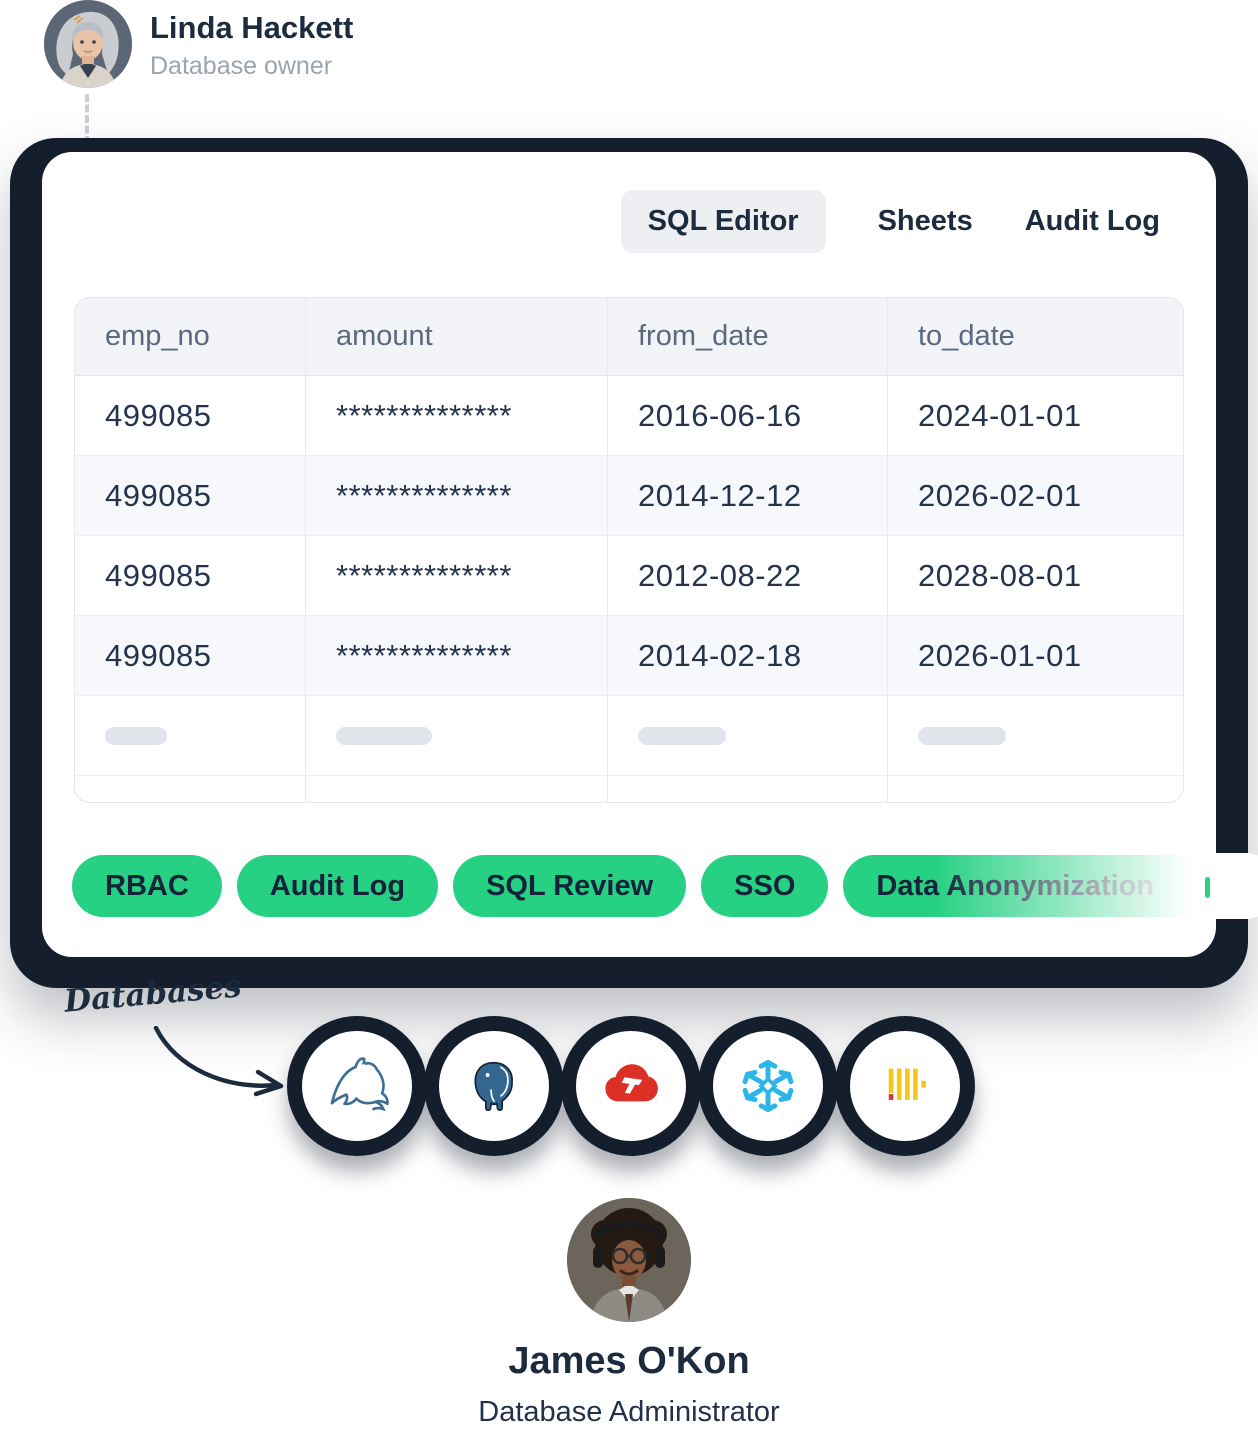  I want to click on tab-bar: SQL Editor Sheets Audit Log, so click(890, 221).